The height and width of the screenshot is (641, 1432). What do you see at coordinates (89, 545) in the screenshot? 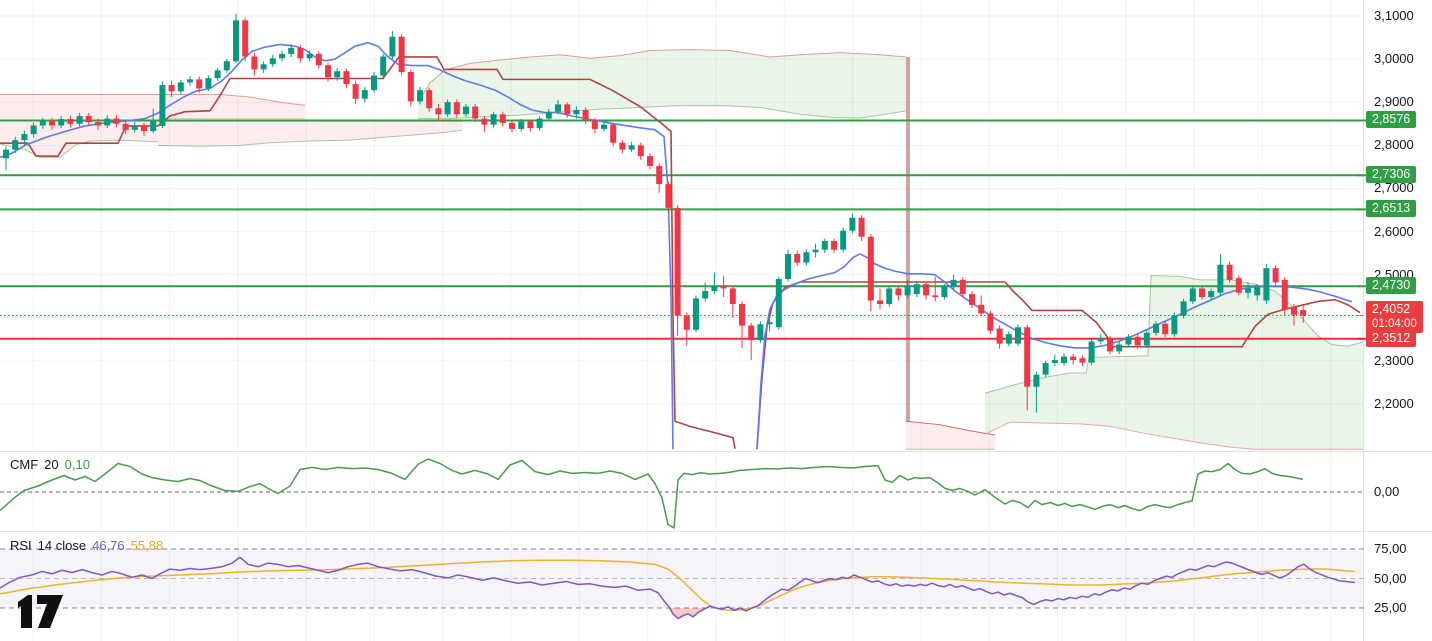
I see `rsi-indicator-label: RSI 14 close 46,76 55,88` at bounding box center [89, 545].